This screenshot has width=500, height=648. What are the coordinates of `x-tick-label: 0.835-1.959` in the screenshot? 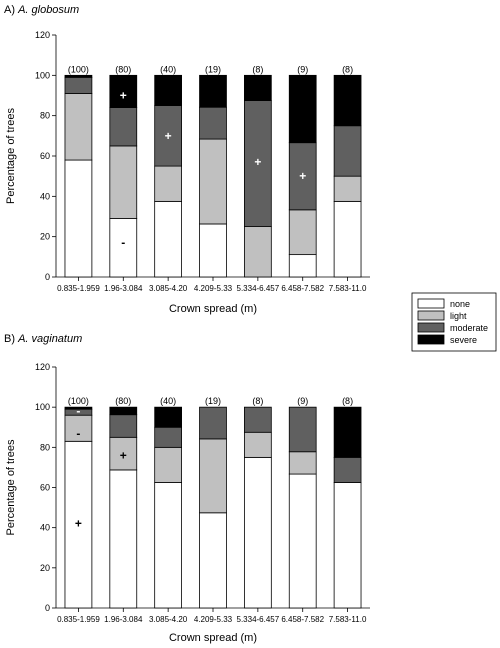 It's located at (78, 288).